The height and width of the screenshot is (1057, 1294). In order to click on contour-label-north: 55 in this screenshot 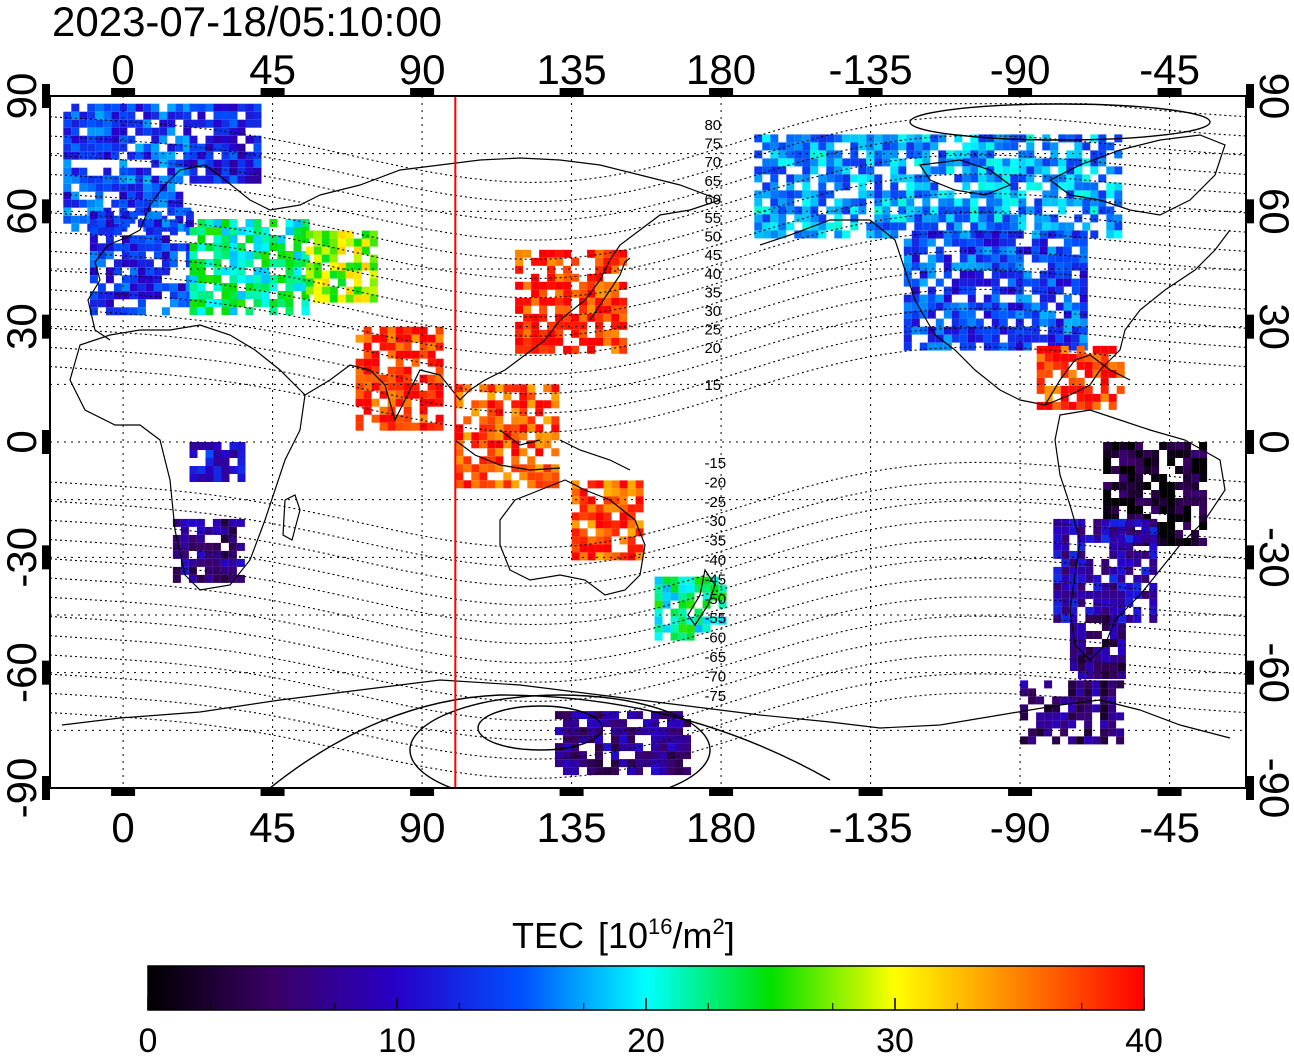, I will do `click(712, 218)`.